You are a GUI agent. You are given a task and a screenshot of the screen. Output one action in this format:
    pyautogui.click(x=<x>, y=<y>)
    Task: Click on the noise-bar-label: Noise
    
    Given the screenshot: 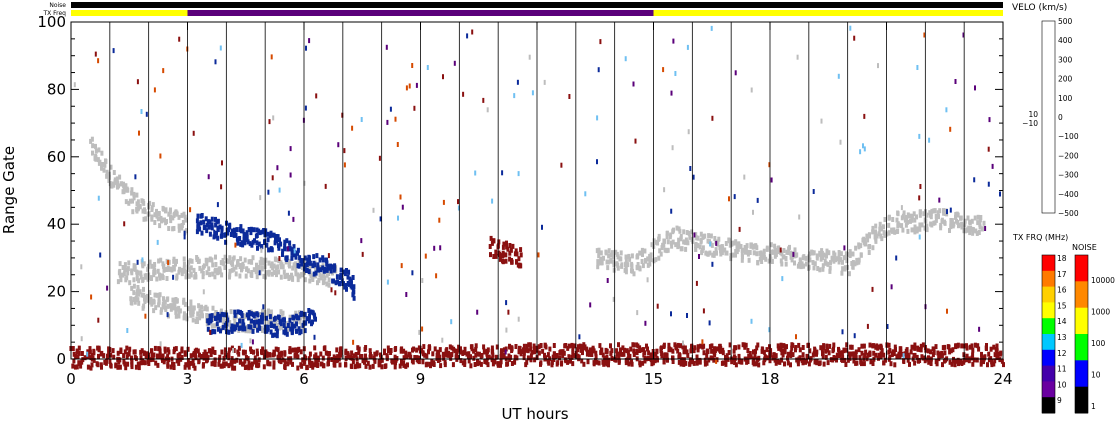 What is the action you would take?
    pyautogui.click(x=57, y=5)
    